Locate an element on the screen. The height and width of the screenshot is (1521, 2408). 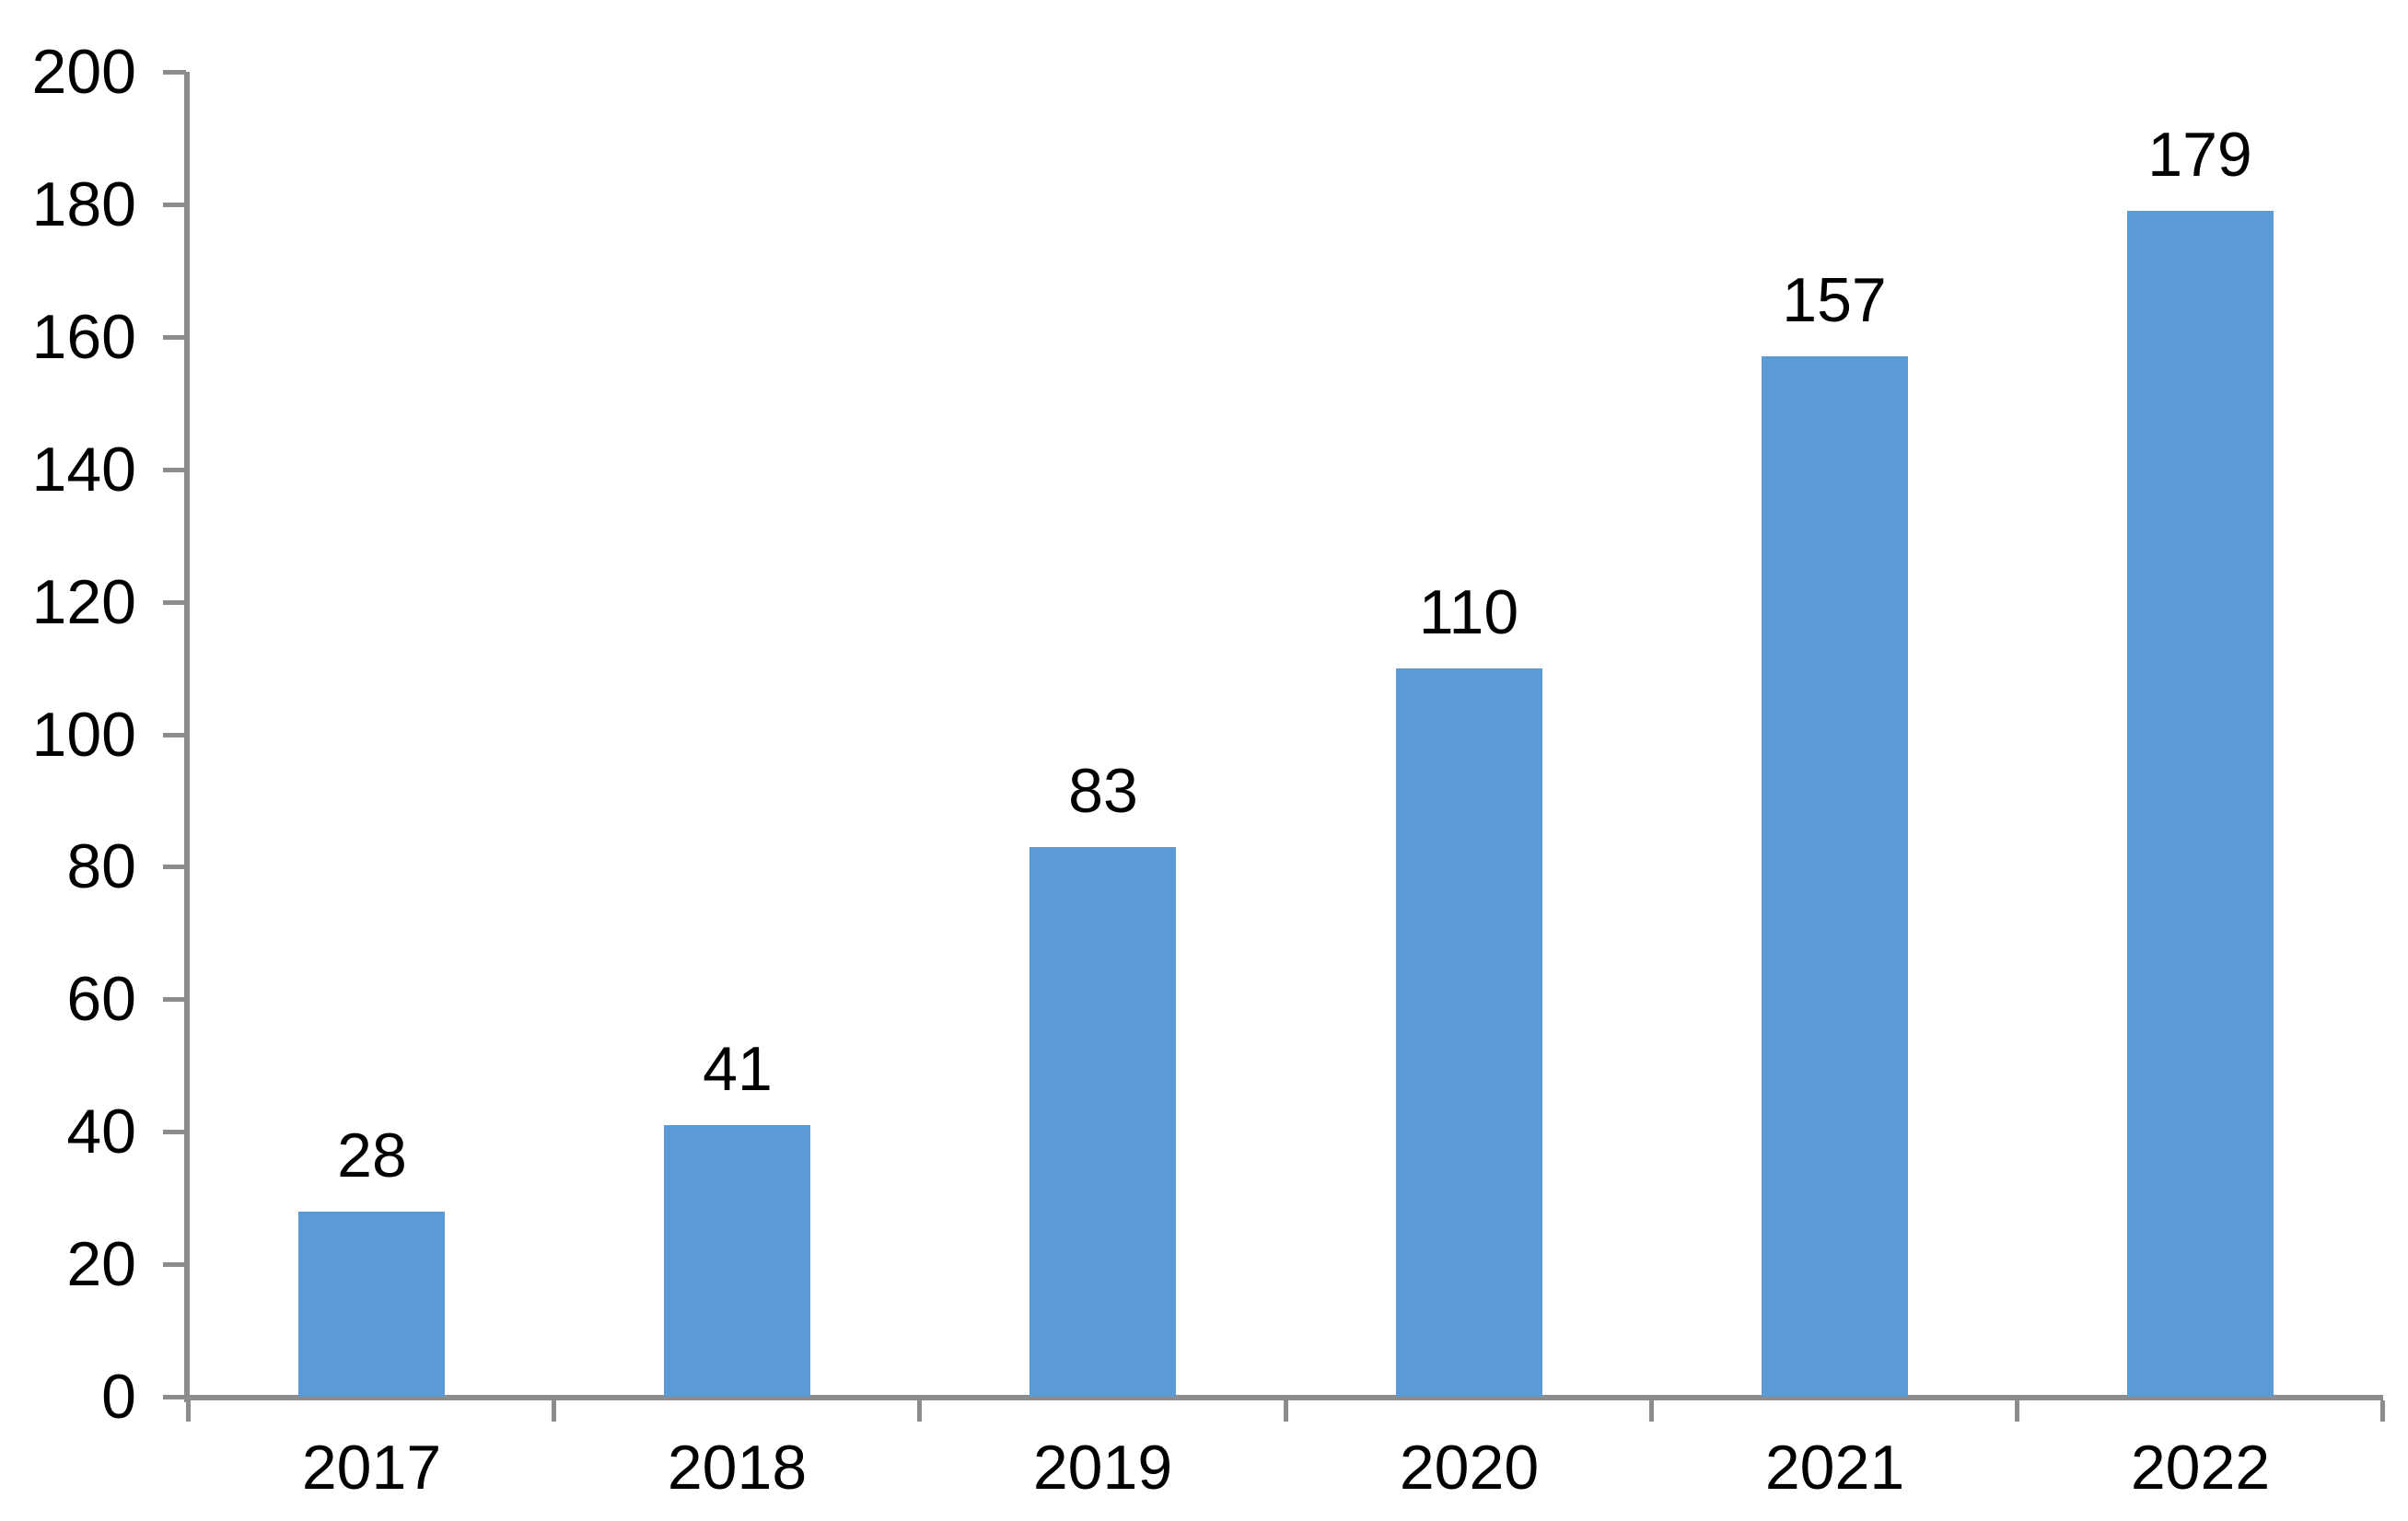
data-label-2018: 41 is located at coordinates (738, 1069).